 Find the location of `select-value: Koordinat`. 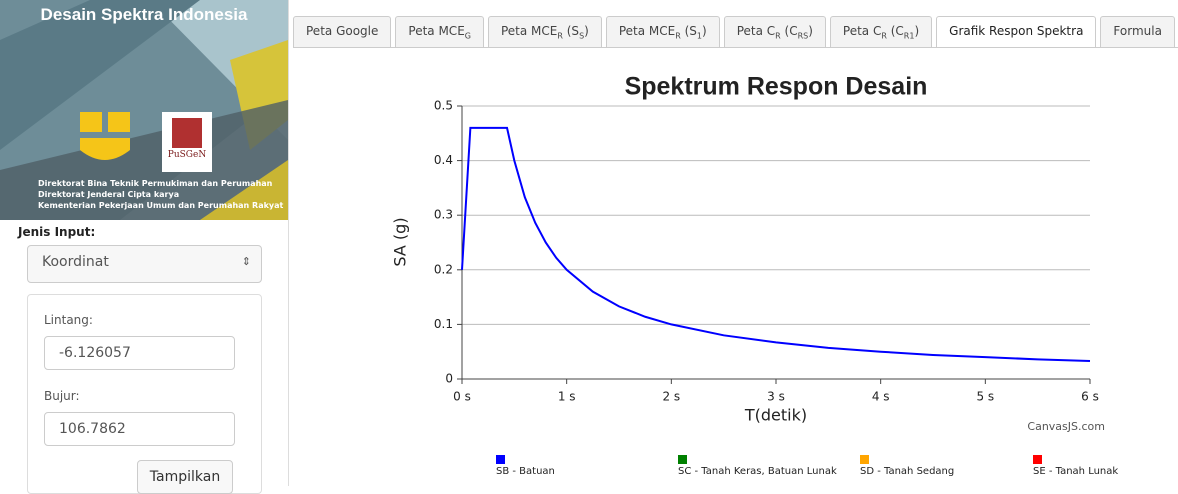

select-value: Koordinat is located at coordinates (75, 262).